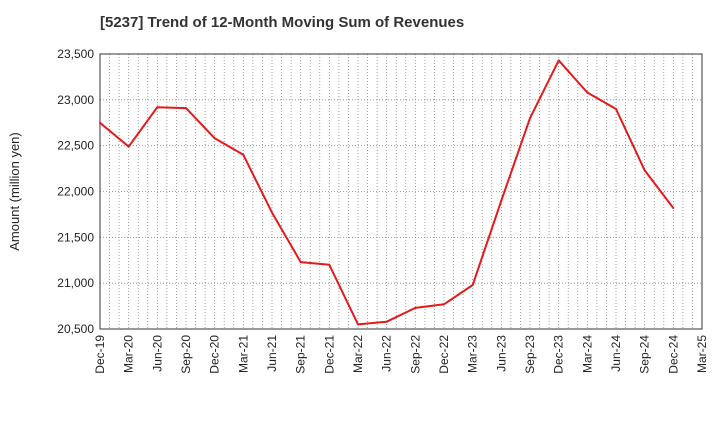 The image size is (720, 440). Describe the element at coordinates (301, 354) in the screenshot. I see `x-tick-label: Sep-21` at that location.